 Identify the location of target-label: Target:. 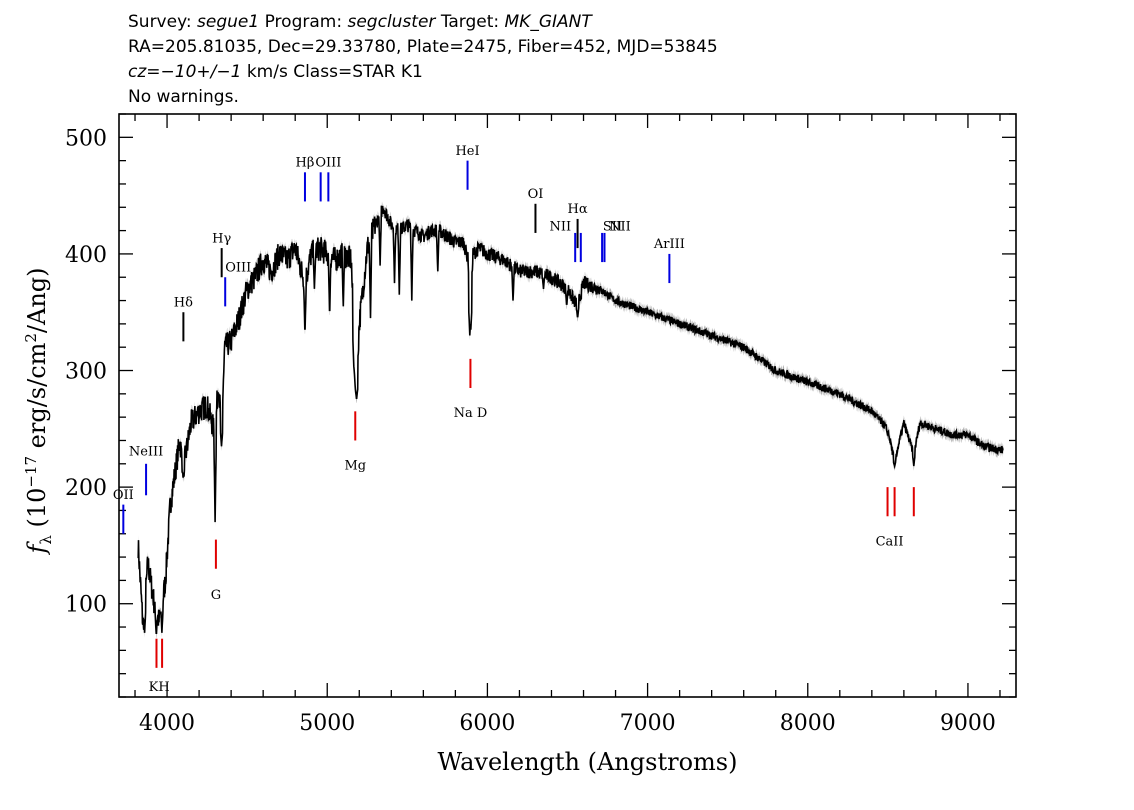
(470, 22).